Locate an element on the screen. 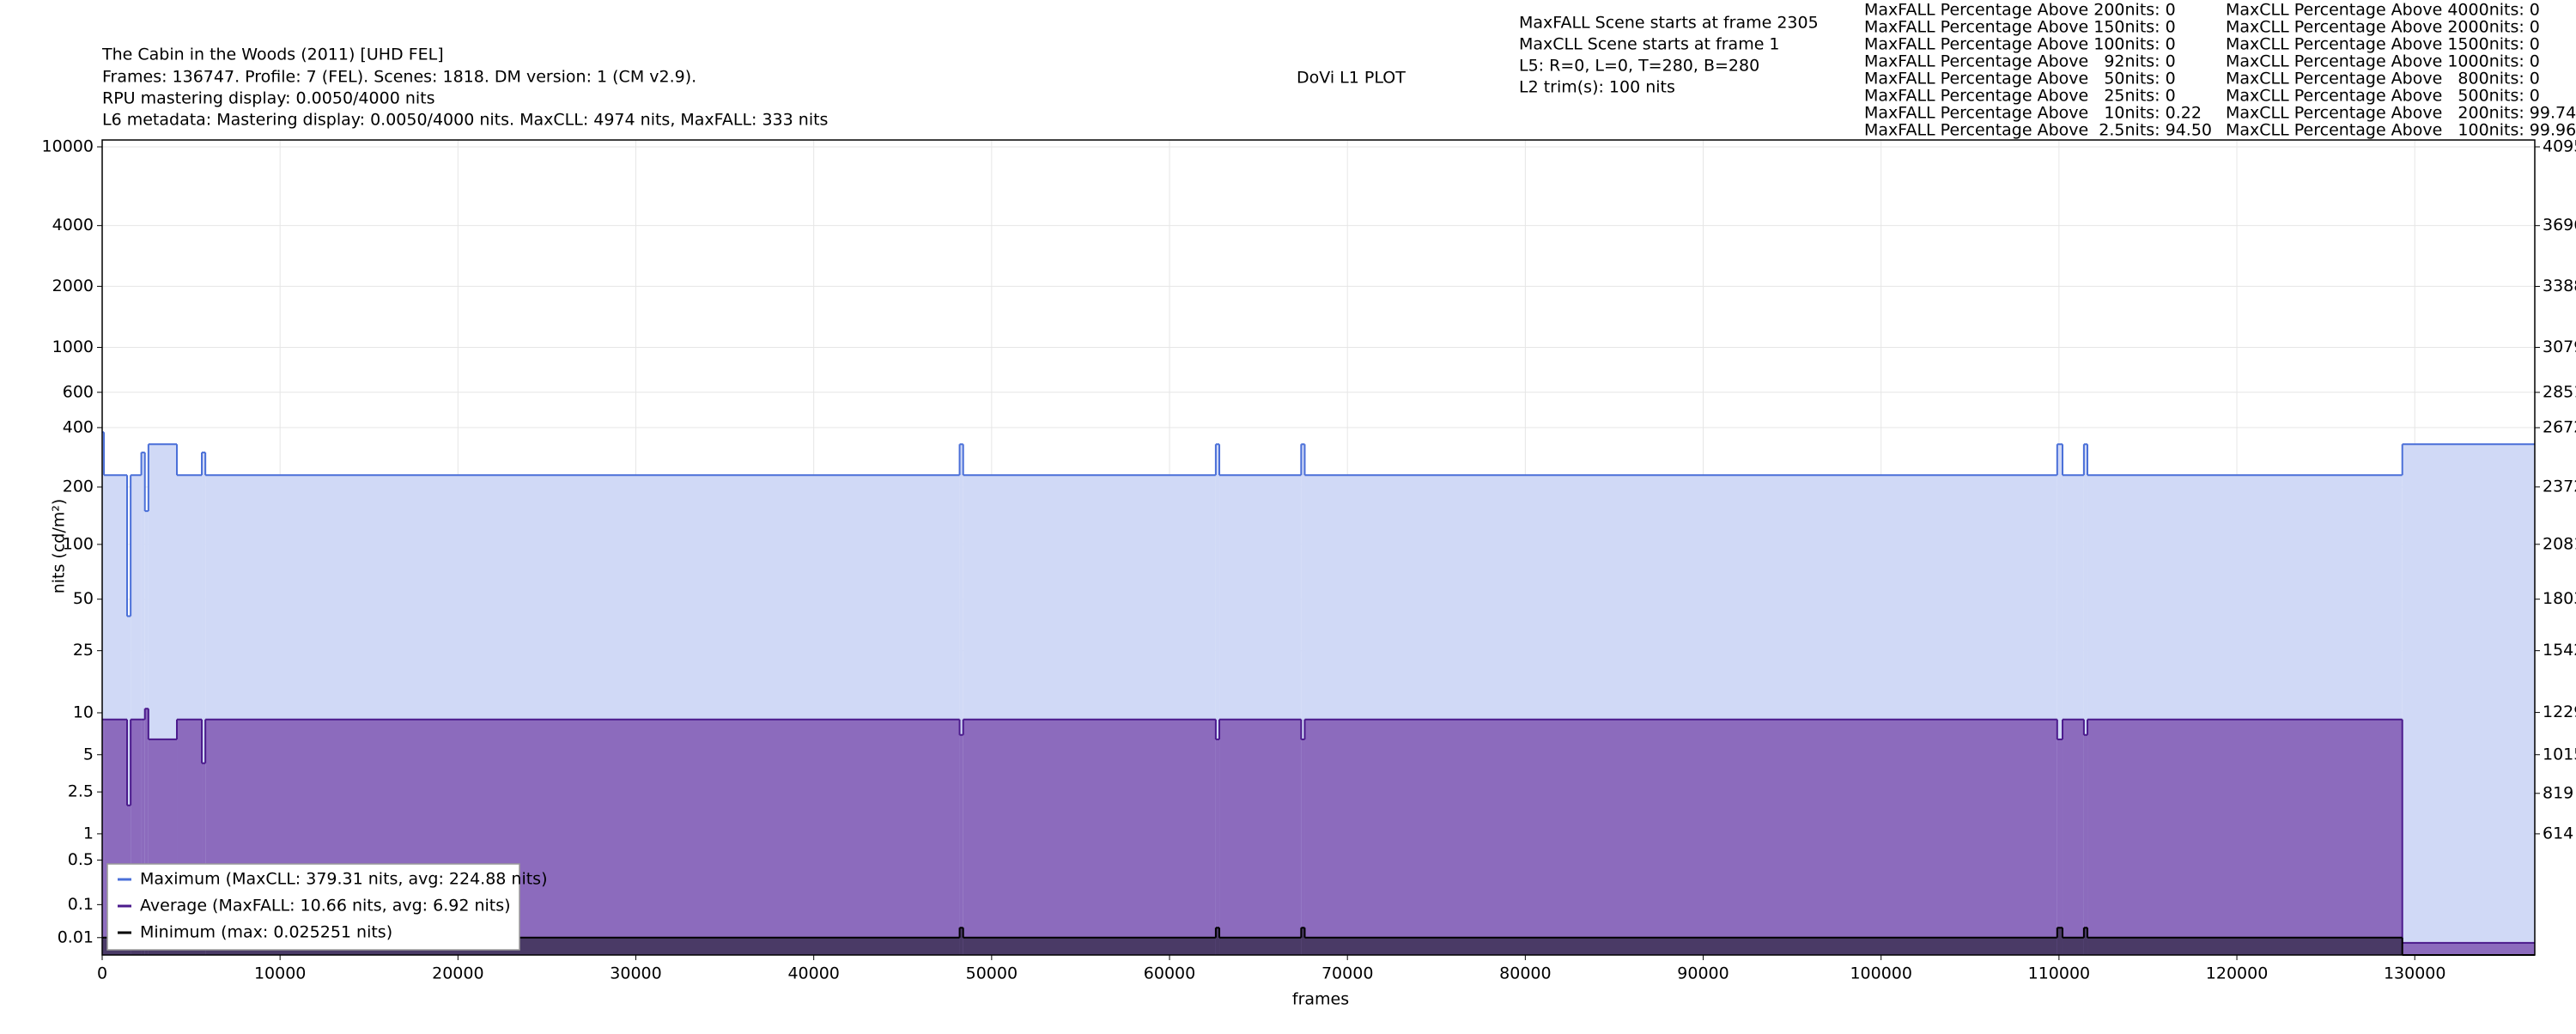 This screenshot has height=1034, width=2576. x-tick-label: 30000 is located at coordinates (636, 974).